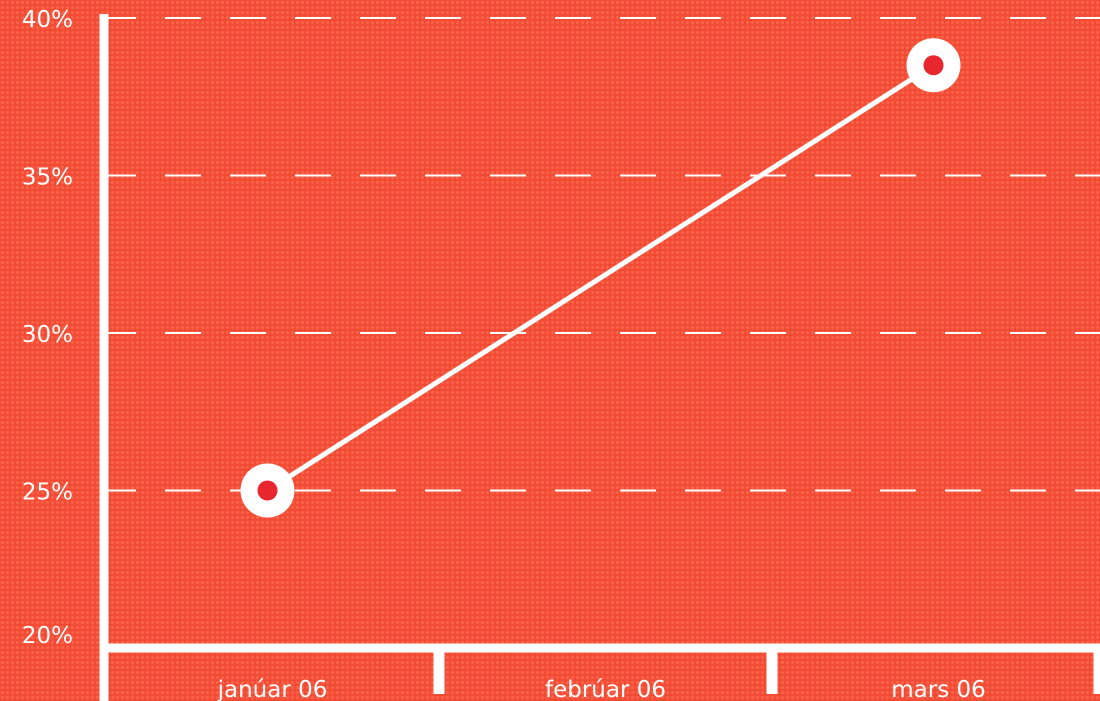 This screenshot has width=1100, height=701. What do you see at coordinates (605, 689) in the screenshot?
I see `x-tick-label: febrúar 06` at bounding box center [605, 689].